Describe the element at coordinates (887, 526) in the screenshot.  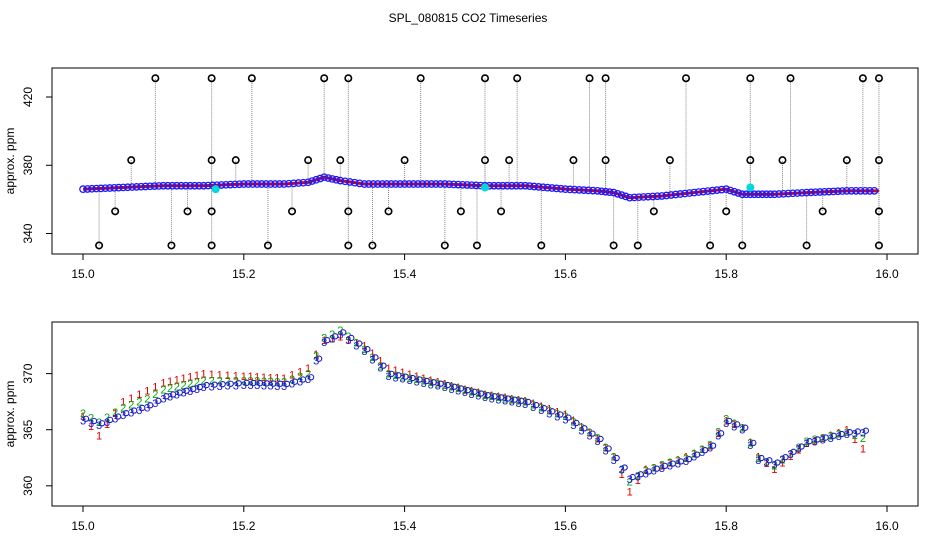
I see `bottom-xtick-label: 16.0` at that location.